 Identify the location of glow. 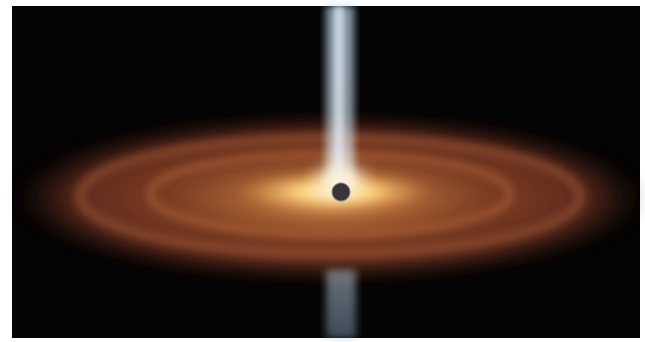
(340, 180).